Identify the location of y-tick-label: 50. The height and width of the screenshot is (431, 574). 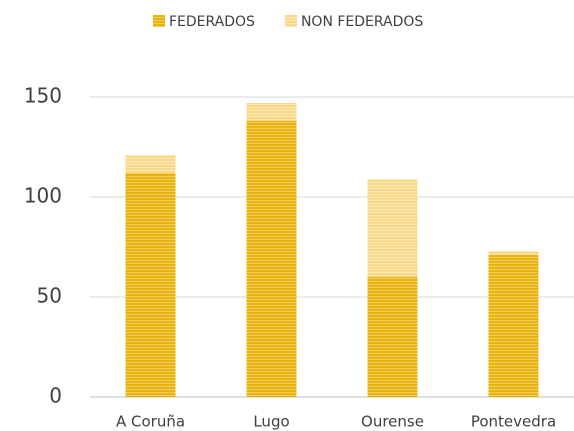
(49, 296).